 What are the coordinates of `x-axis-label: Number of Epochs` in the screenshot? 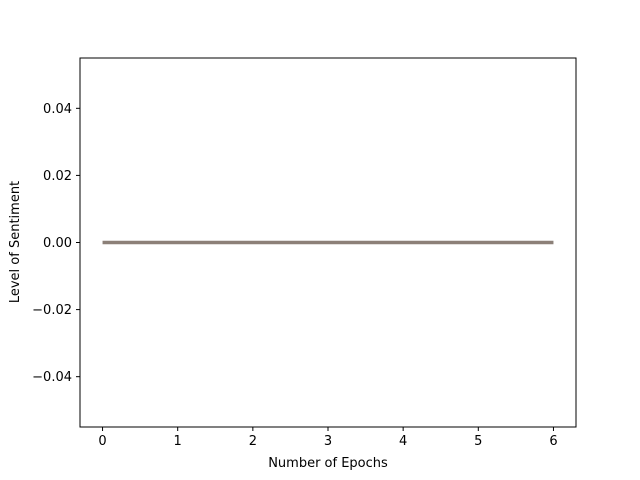 It's located at (328, 463).